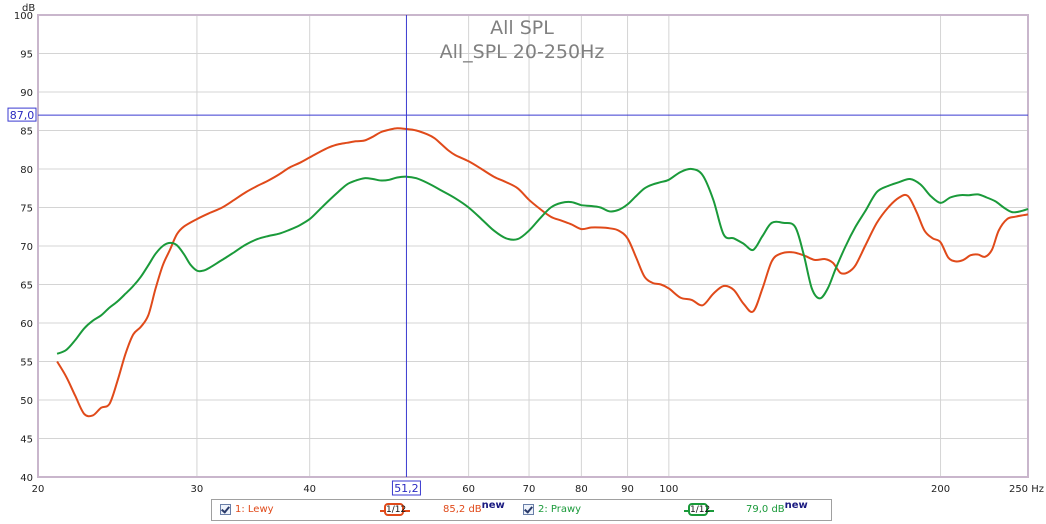 The image size is (1046, 524). I want to click on x-tick-40: 40, so click(309, 489).